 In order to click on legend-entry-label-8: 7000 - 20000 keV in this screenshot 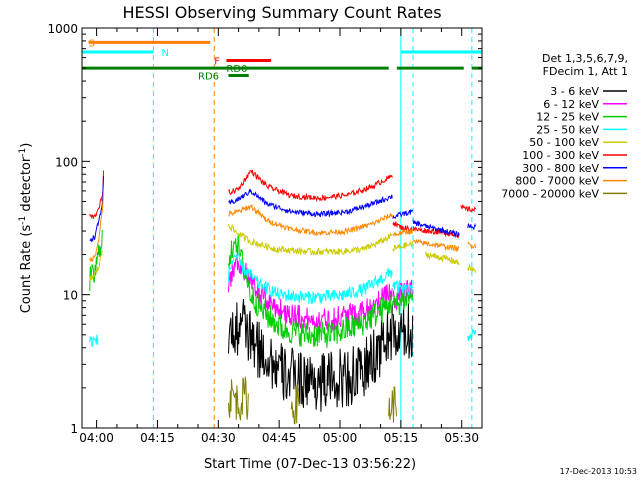, I will do `click(550, 193)`.